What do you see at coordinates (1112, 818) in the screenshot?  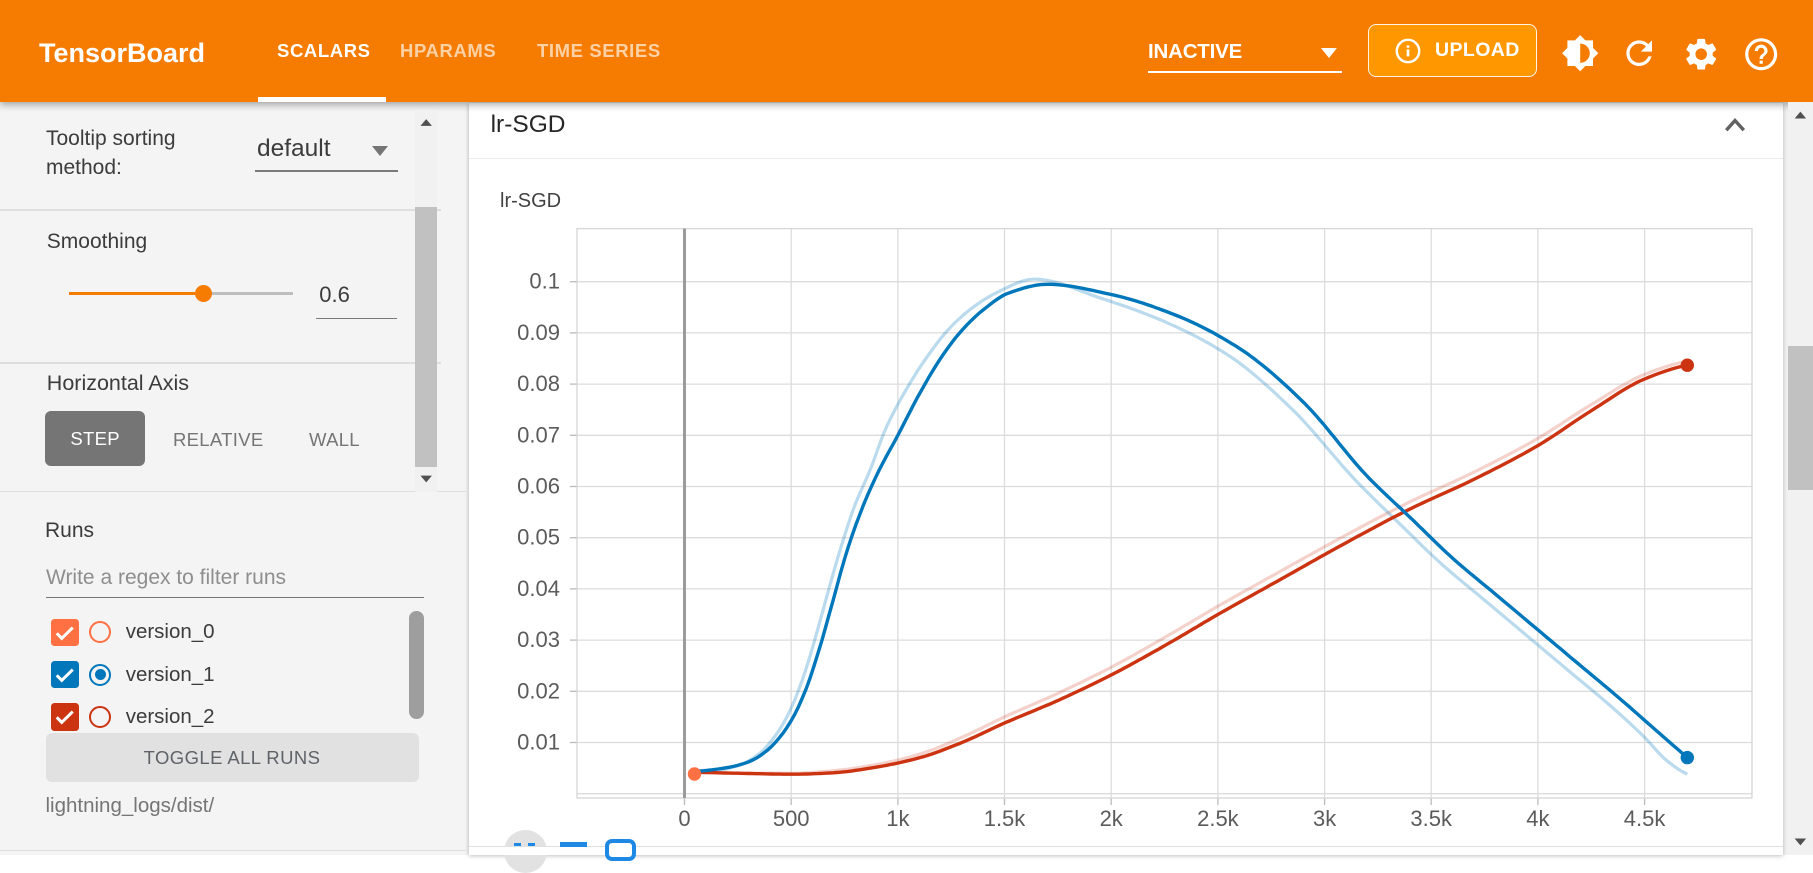 I see `svg-text: 2k` at bounding box center [1112, 818].